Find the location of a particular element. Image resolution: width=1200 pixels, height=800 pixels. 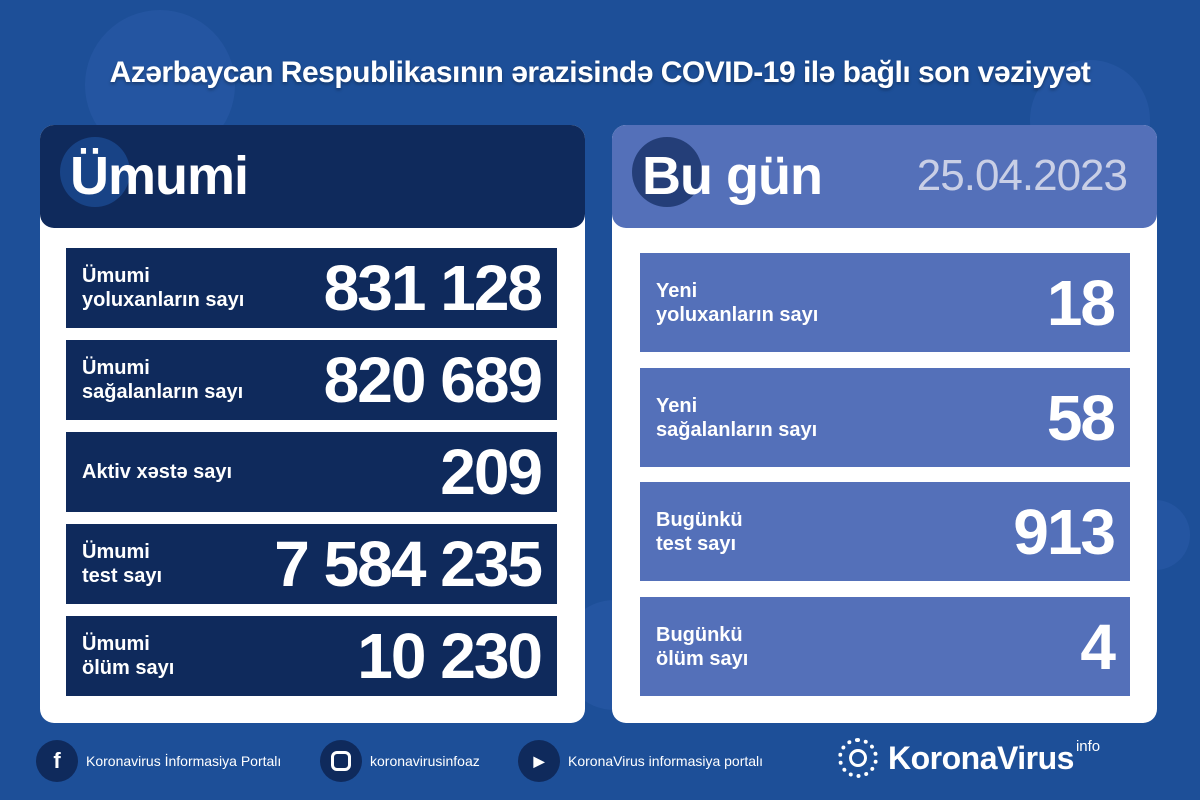

koronavirus-logo: KoronaVirus info is located at coordinates (969, 758).